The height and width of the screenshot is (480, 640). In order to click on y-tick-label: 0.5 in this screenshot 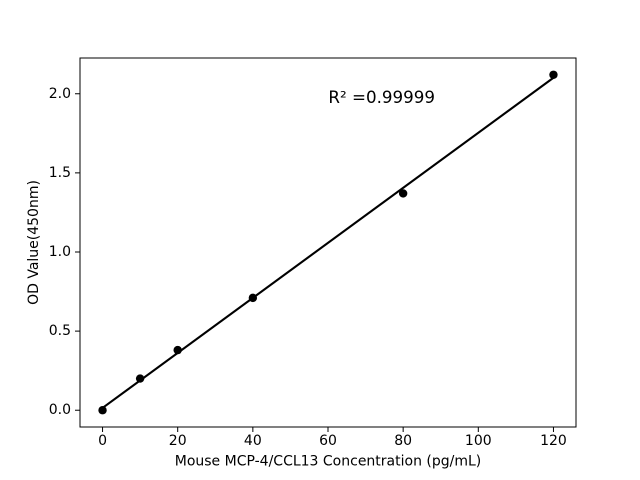, I will do `click(60, 331)`.